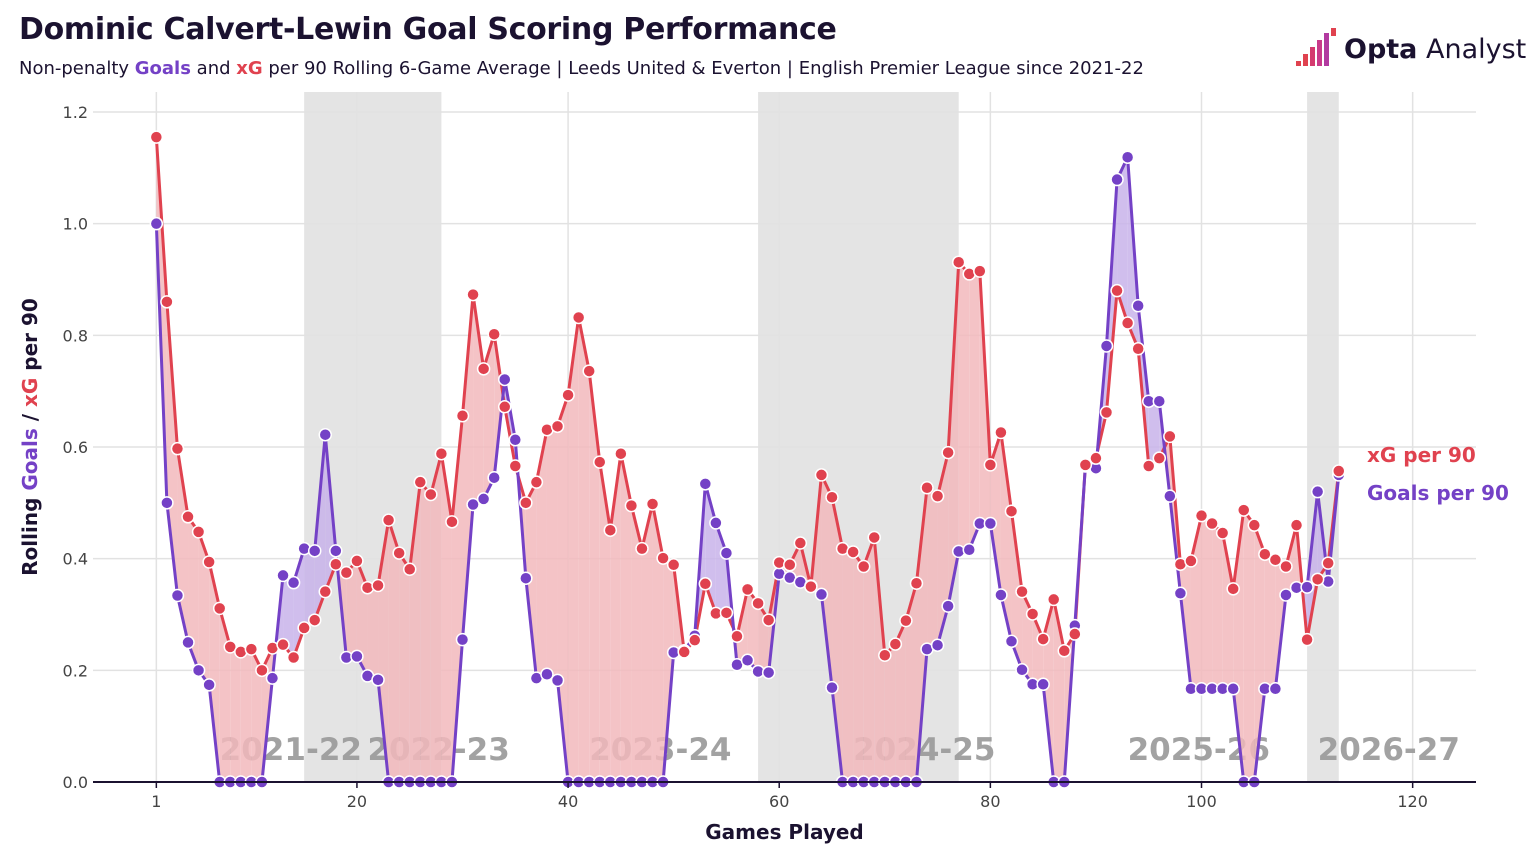 The width and height of the screenshot is (1536, 864). Describe the element at coordinates (249, 68) in the screenshot. I see `subtitle-xg-word: xG` at that location.